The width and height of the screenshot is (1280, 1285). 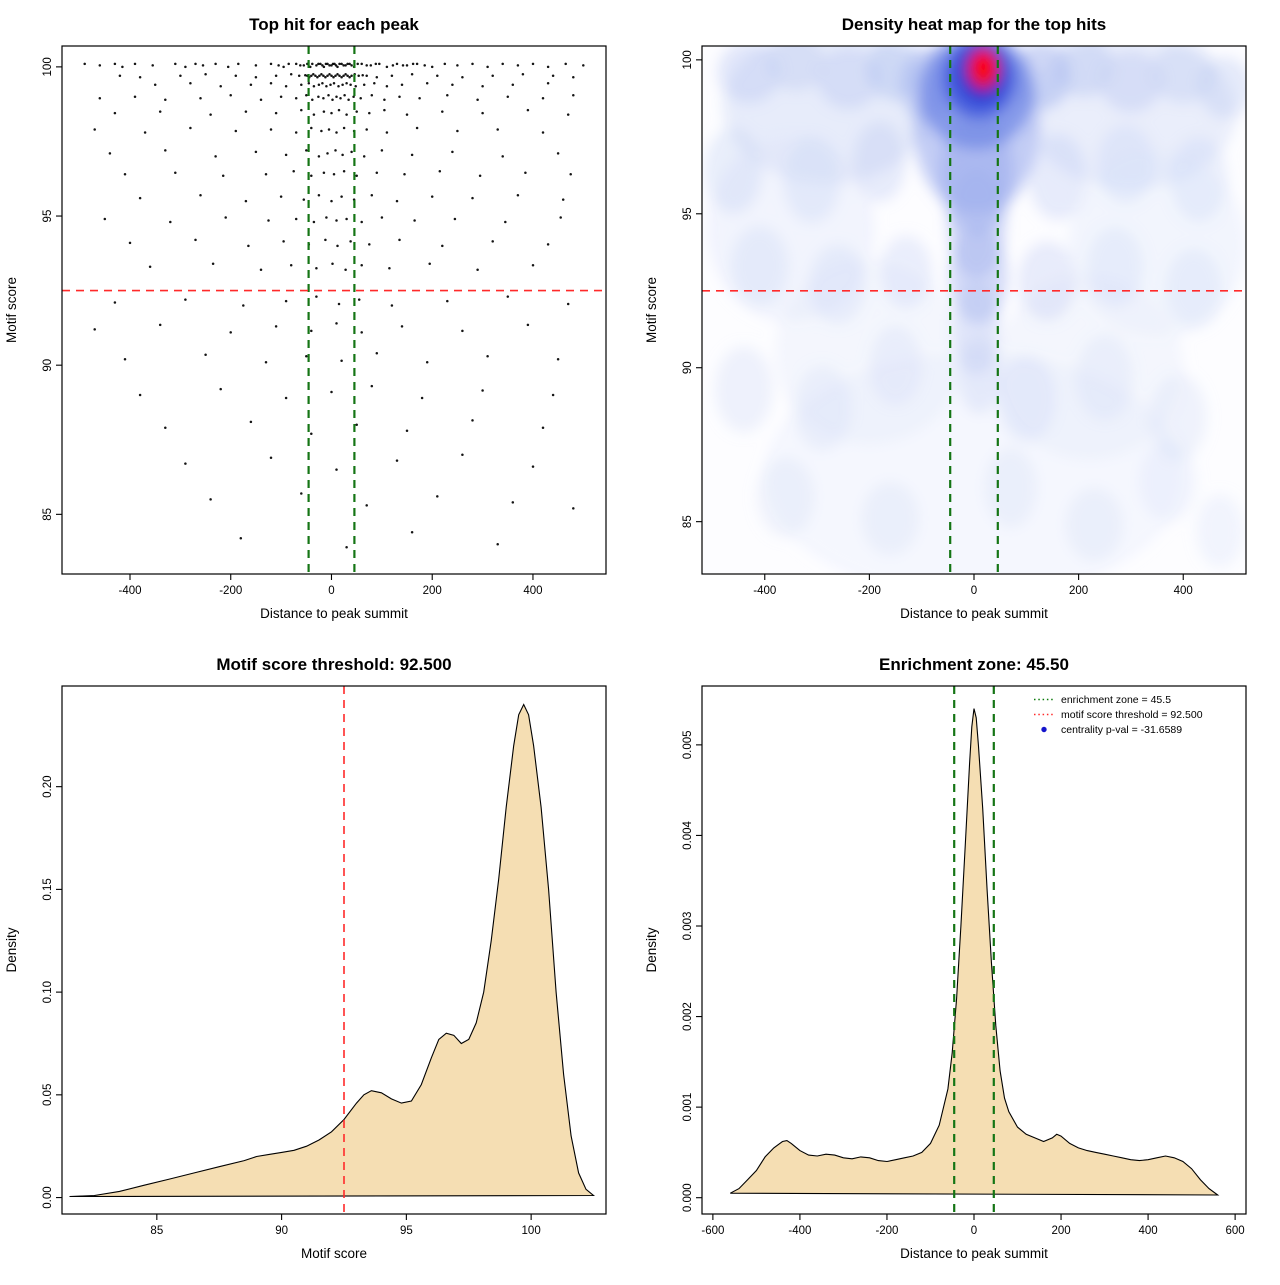 What do you see at coordinates (48, 889) in the screenshot?
I see `svg-text: 0.15` at bounding box center [48, 889].